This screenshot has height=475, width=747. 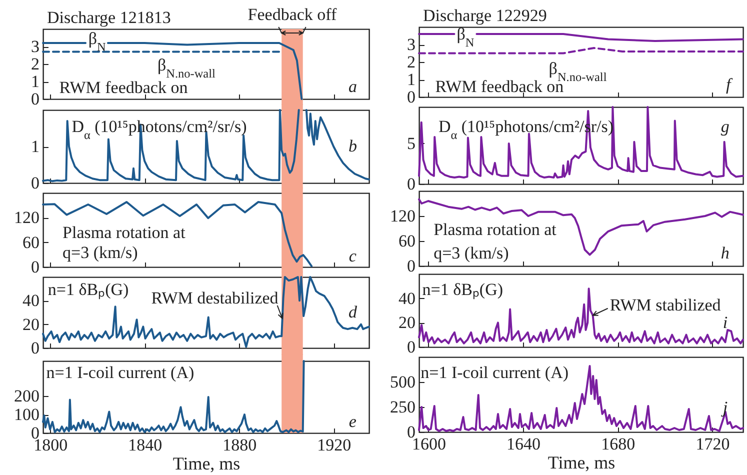 I want to click on x-tick-label: 1840, so click(x=145, y=445).